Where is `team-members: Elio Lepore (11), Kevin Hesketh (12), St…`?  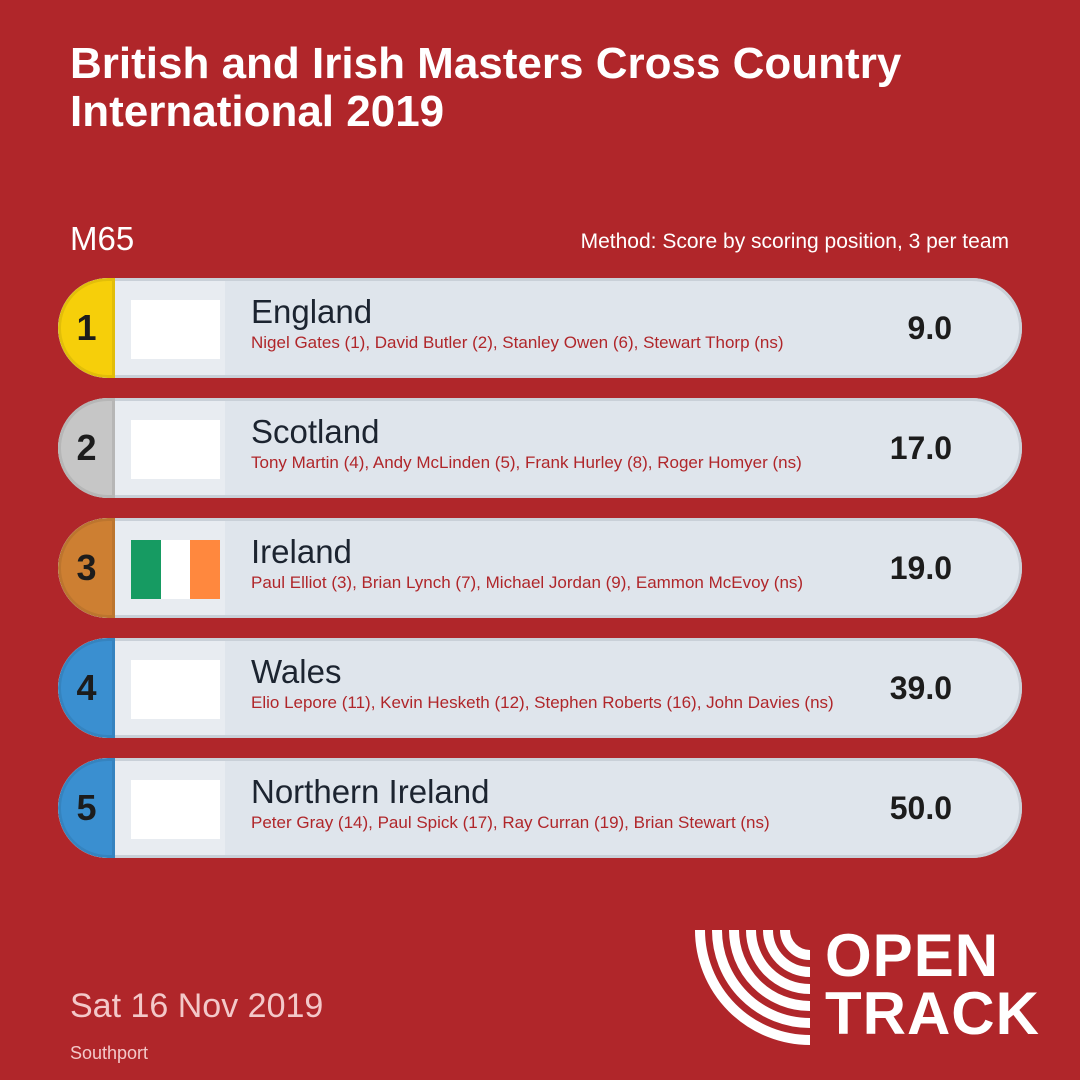 team-members: Elio Lepore (11), Kevin Hesketh (12), St… is located at coordinates (542, 702).